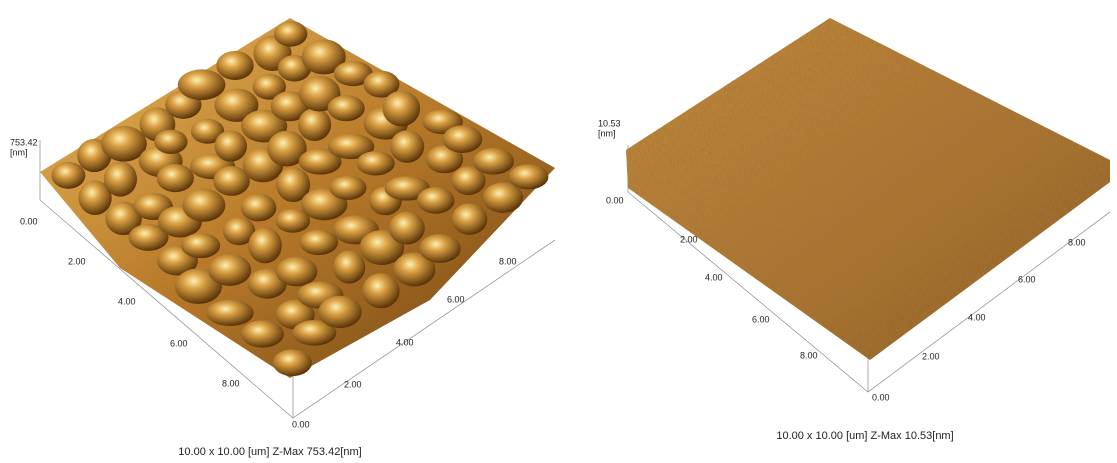 The image size is (1117, 463). What do you see at coordinates (609, 123) in the screenshot?
I see `z-max-label: 10.53` at bounding box center [609, 123].